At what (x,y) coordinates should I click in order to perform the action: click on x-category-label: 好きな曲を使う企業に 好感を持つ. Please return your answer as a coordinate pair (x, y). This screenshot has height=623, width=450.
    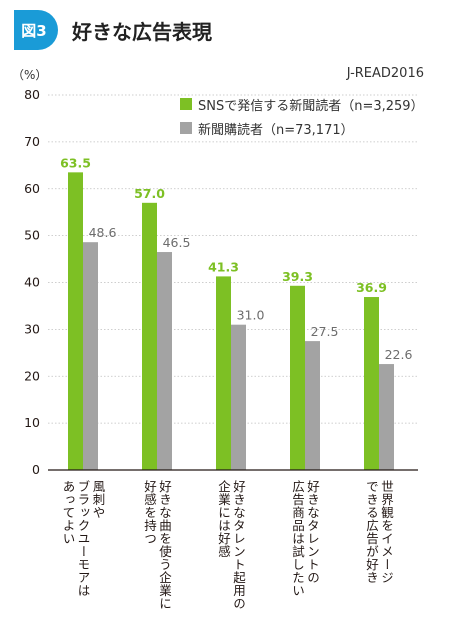
    Looking at the image, I should click on (157, 545).